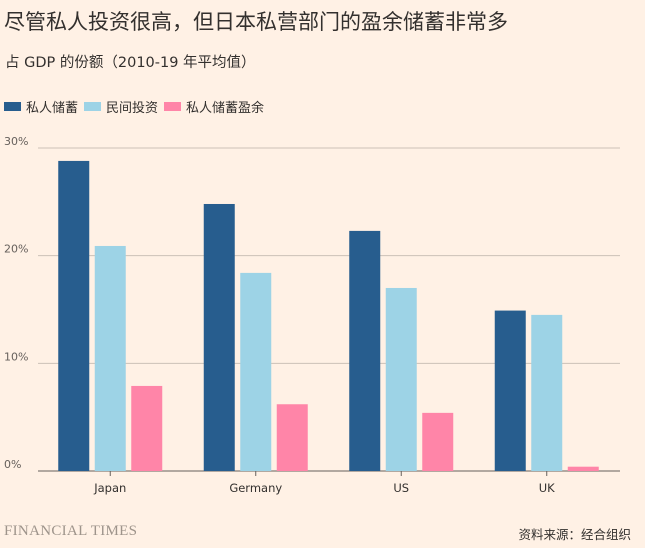  What do you see at coordinates (225, 108) in the screenshot?
I see `legend-label: 私人储蓄盈余` at bounding box center [225, 108].